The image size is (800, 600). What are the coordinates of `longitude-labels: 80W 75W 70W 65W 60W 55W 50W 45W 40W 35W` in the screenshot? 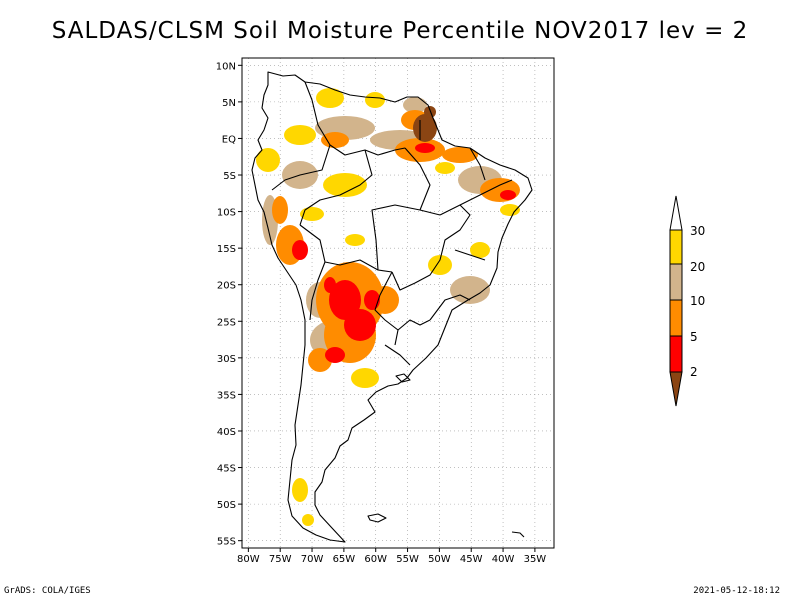 It's located at (391, 556).